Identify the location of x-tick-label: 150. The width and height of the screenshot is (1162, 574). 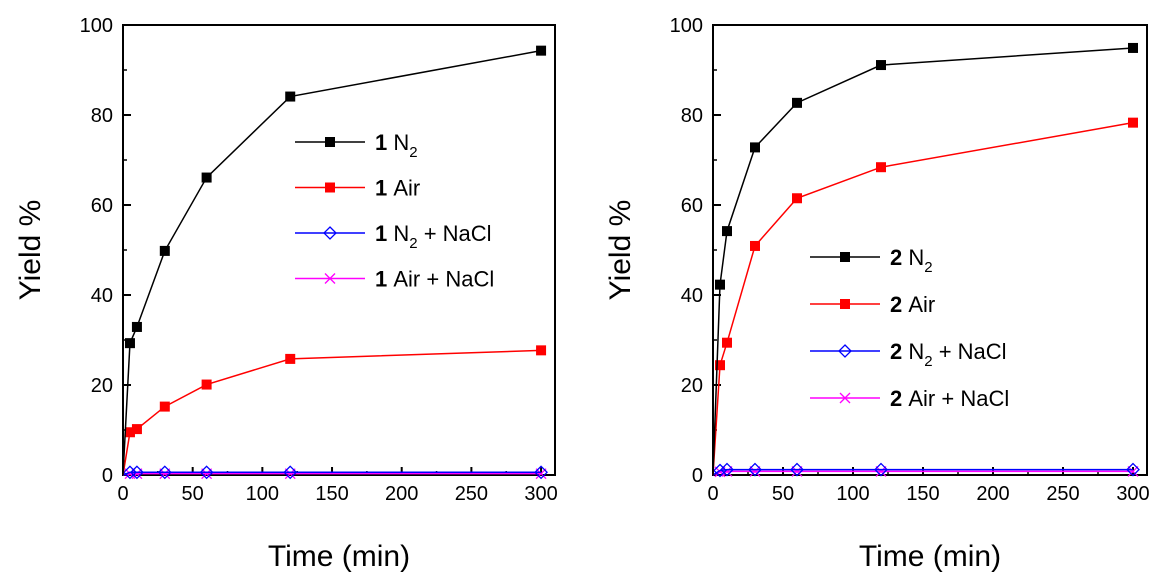
(331, 494).